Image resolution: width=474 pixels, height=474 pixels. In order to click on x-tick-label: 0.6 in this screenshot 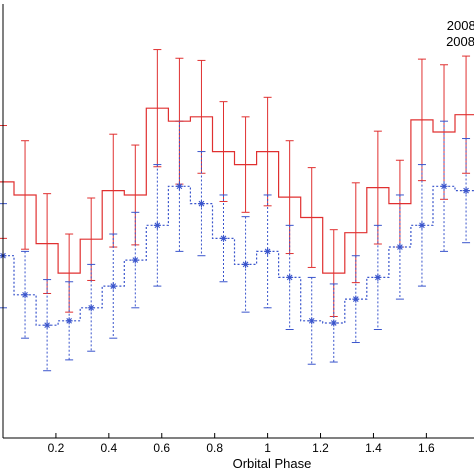, I will do `click(161, 448)`.